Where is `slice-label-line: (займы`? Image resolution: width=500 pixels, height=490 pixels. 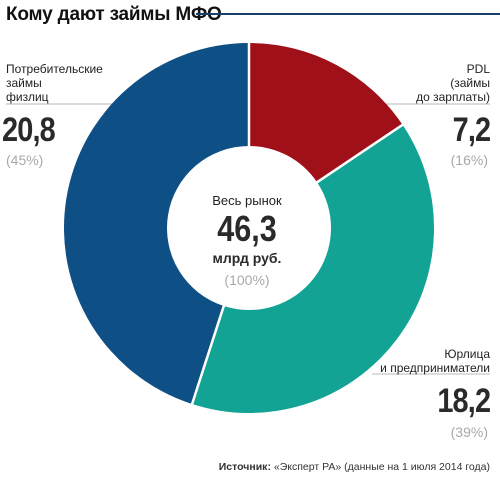 slice-label-line: (займы is located at coordinates (470, 83).